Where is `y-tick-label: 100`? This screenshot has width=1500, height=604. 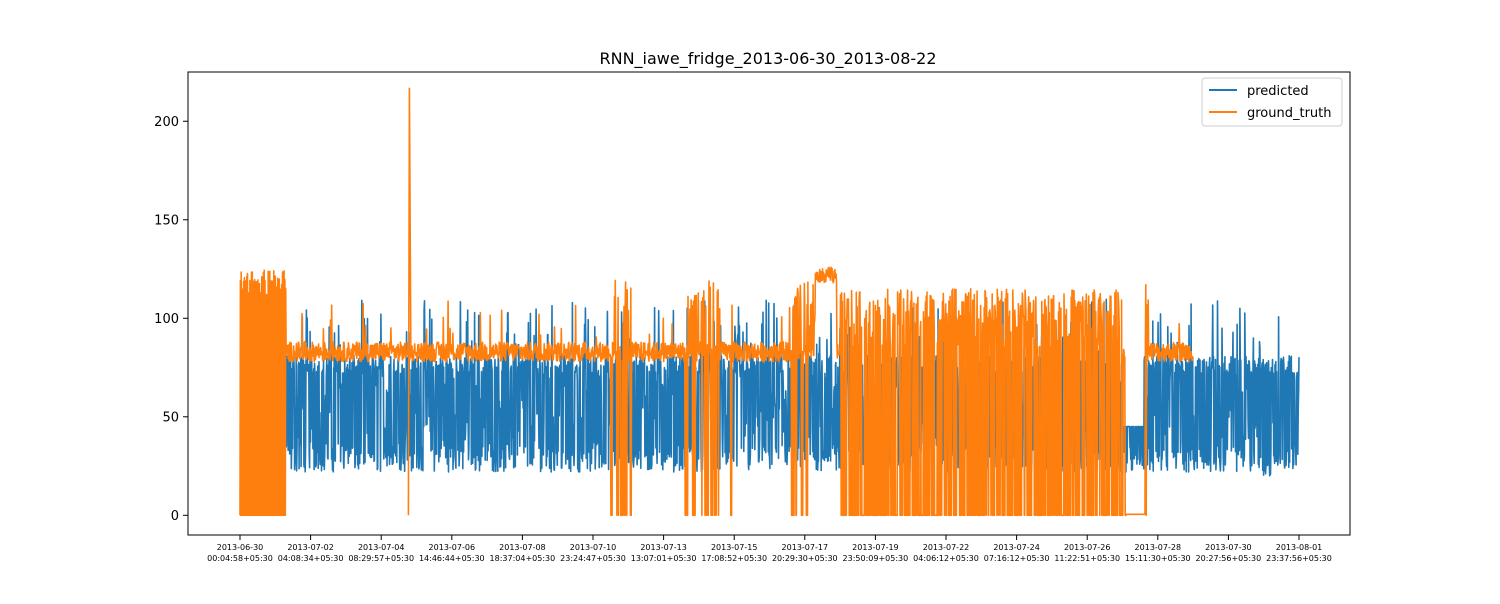 y-tick-label: 100 is located at coordinates (166, 319).